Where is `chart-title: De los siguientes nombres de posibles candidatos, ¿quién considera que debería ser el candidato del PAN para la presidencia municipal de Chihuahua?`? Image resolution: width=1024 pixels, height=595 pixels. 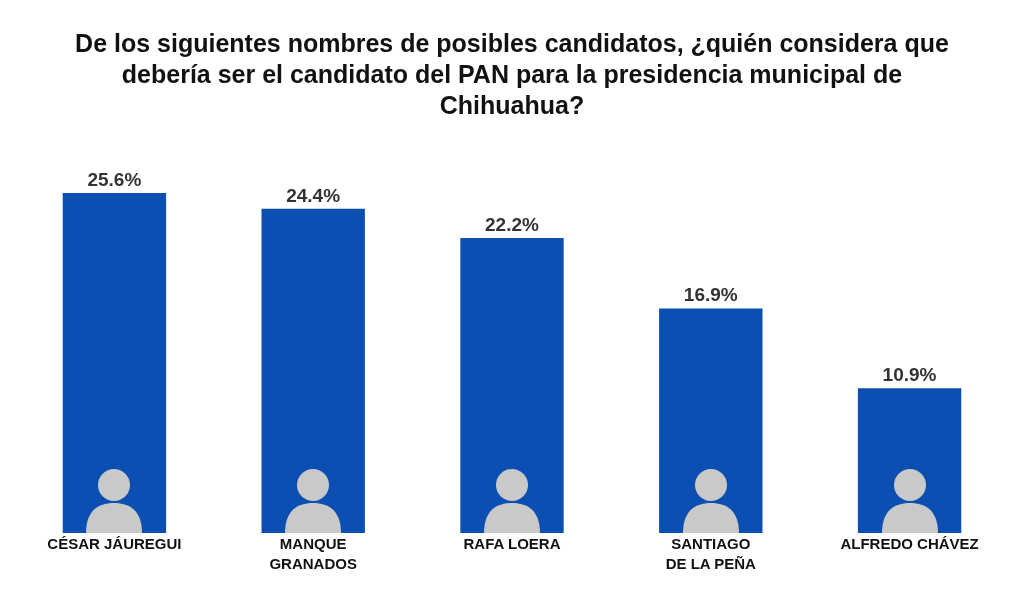 chart-title: De los siguientes nombres de posibles candidatos, ¿quién considera que debería ser el candidato del PAN para la presidencia municipal de Chihuahua? is located at coordinates (512, 74).